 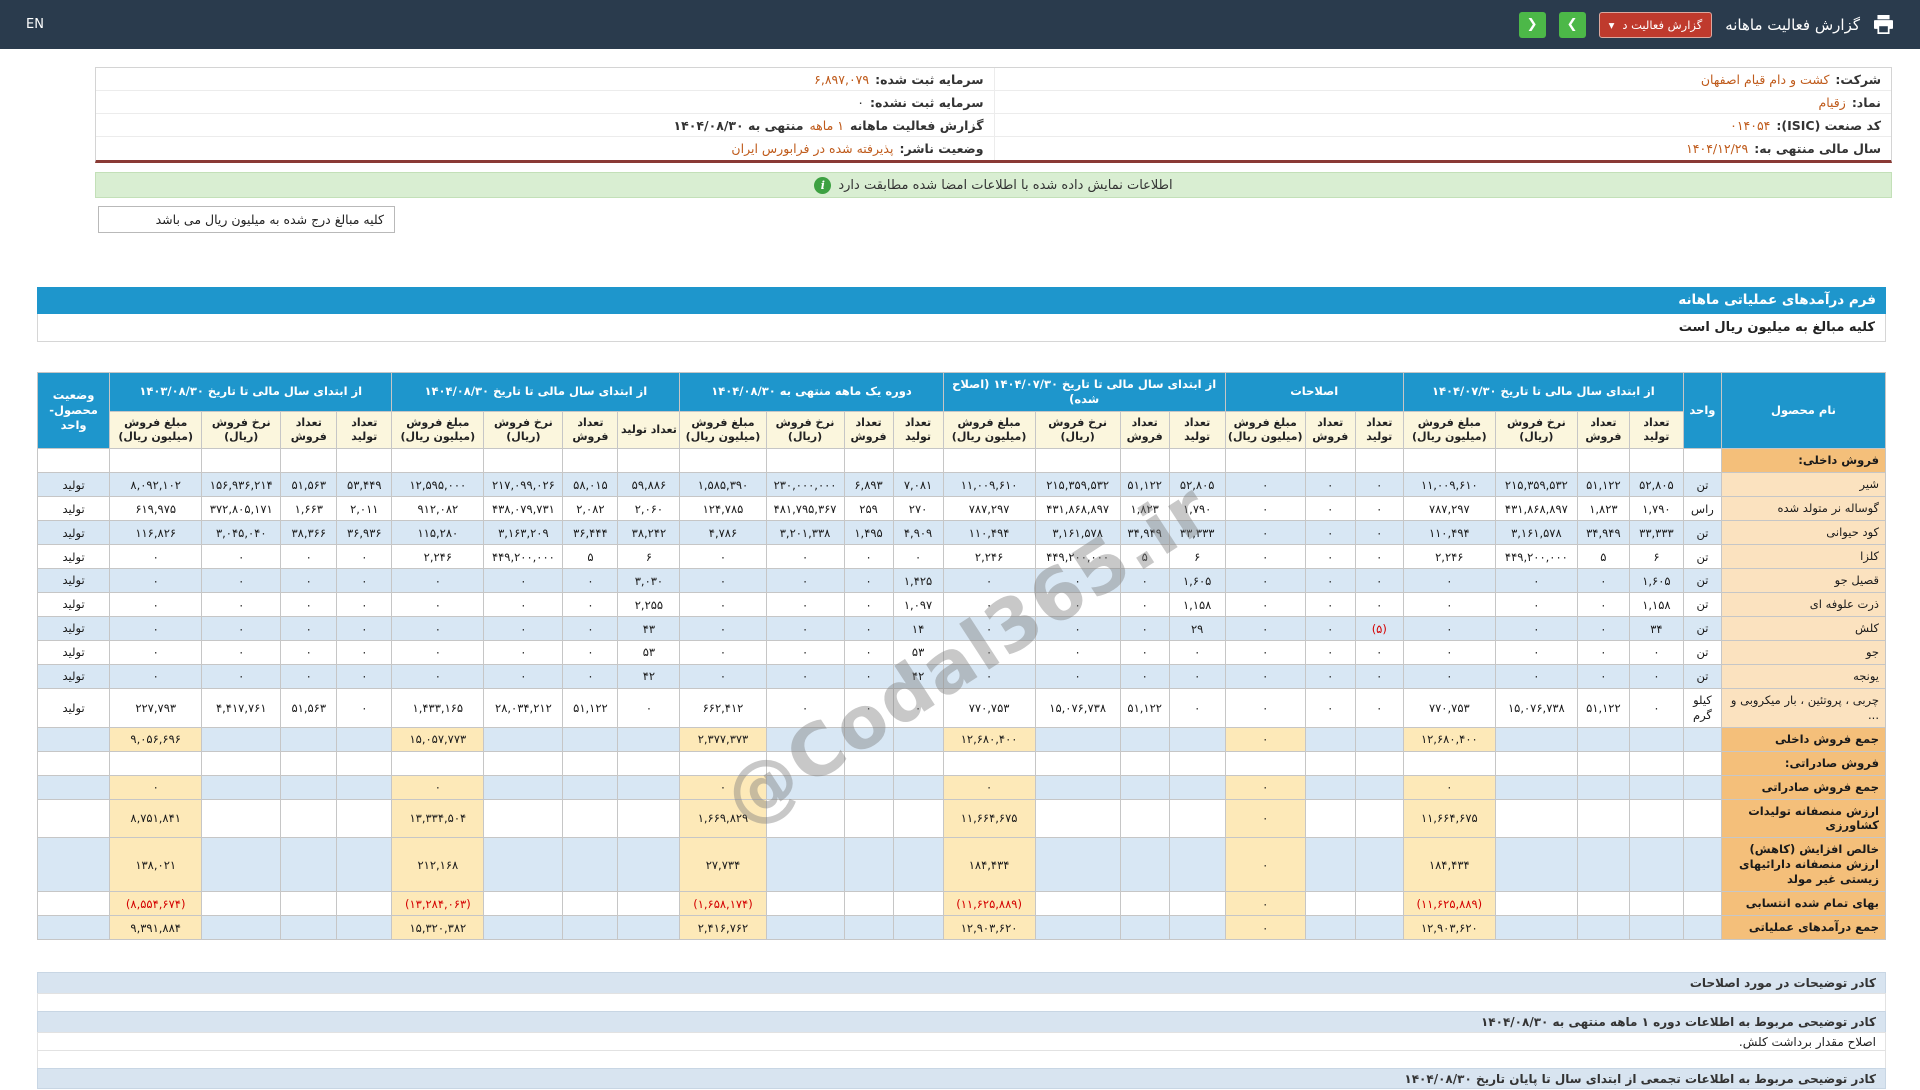 What do you see at coordinates (438, 818) in the screenshot?
I see `total-value-cell: ۱۳,۳۳۴,۵۰۴` at bounding box center [438, 818].